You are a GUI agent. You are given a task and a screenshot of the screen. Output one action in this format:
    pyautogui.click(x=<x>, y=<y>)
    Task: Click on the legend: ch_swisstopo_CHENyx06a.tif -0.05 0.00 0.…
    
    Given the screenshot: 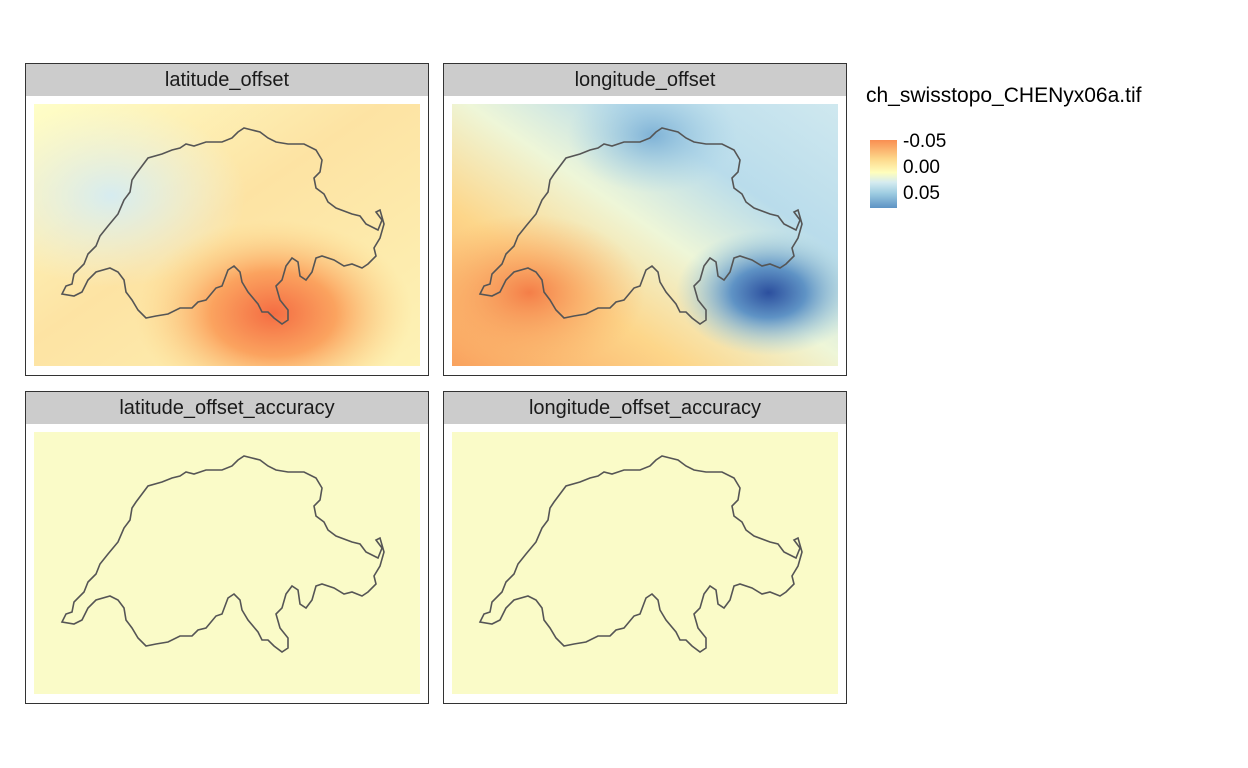 What is the action you would take?
    pyautogui.click(x=1004, y=146)
    